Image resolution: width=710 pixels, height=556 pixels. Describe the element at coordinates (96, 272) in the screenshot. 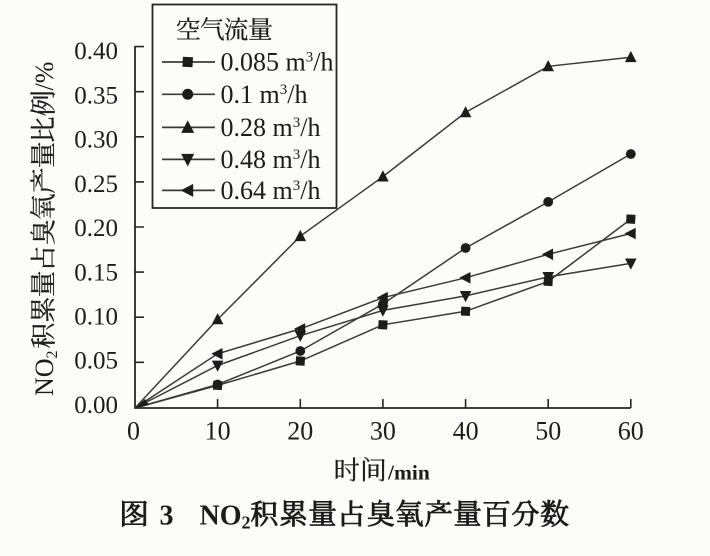

I see `svg-text: 0.15` at that location.